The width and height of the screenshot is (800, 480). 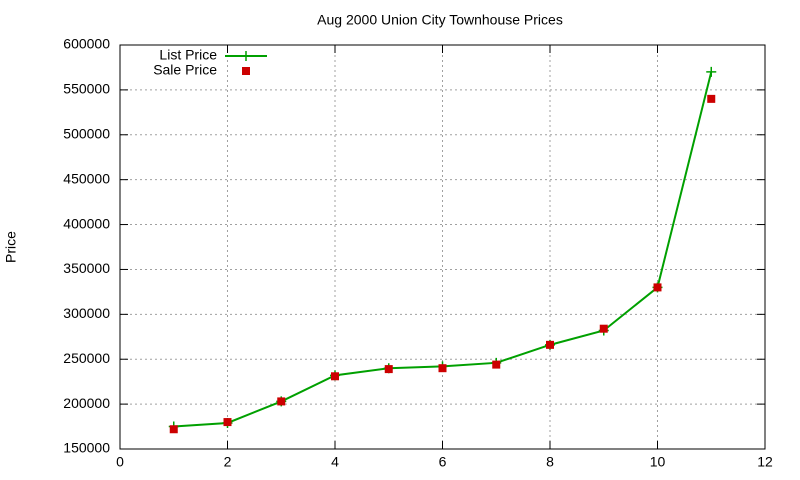 What do you see at coordinates (86, 403) in the screenshot?
I see `y-tick-label: 200000` at bounding box center [86, 403].